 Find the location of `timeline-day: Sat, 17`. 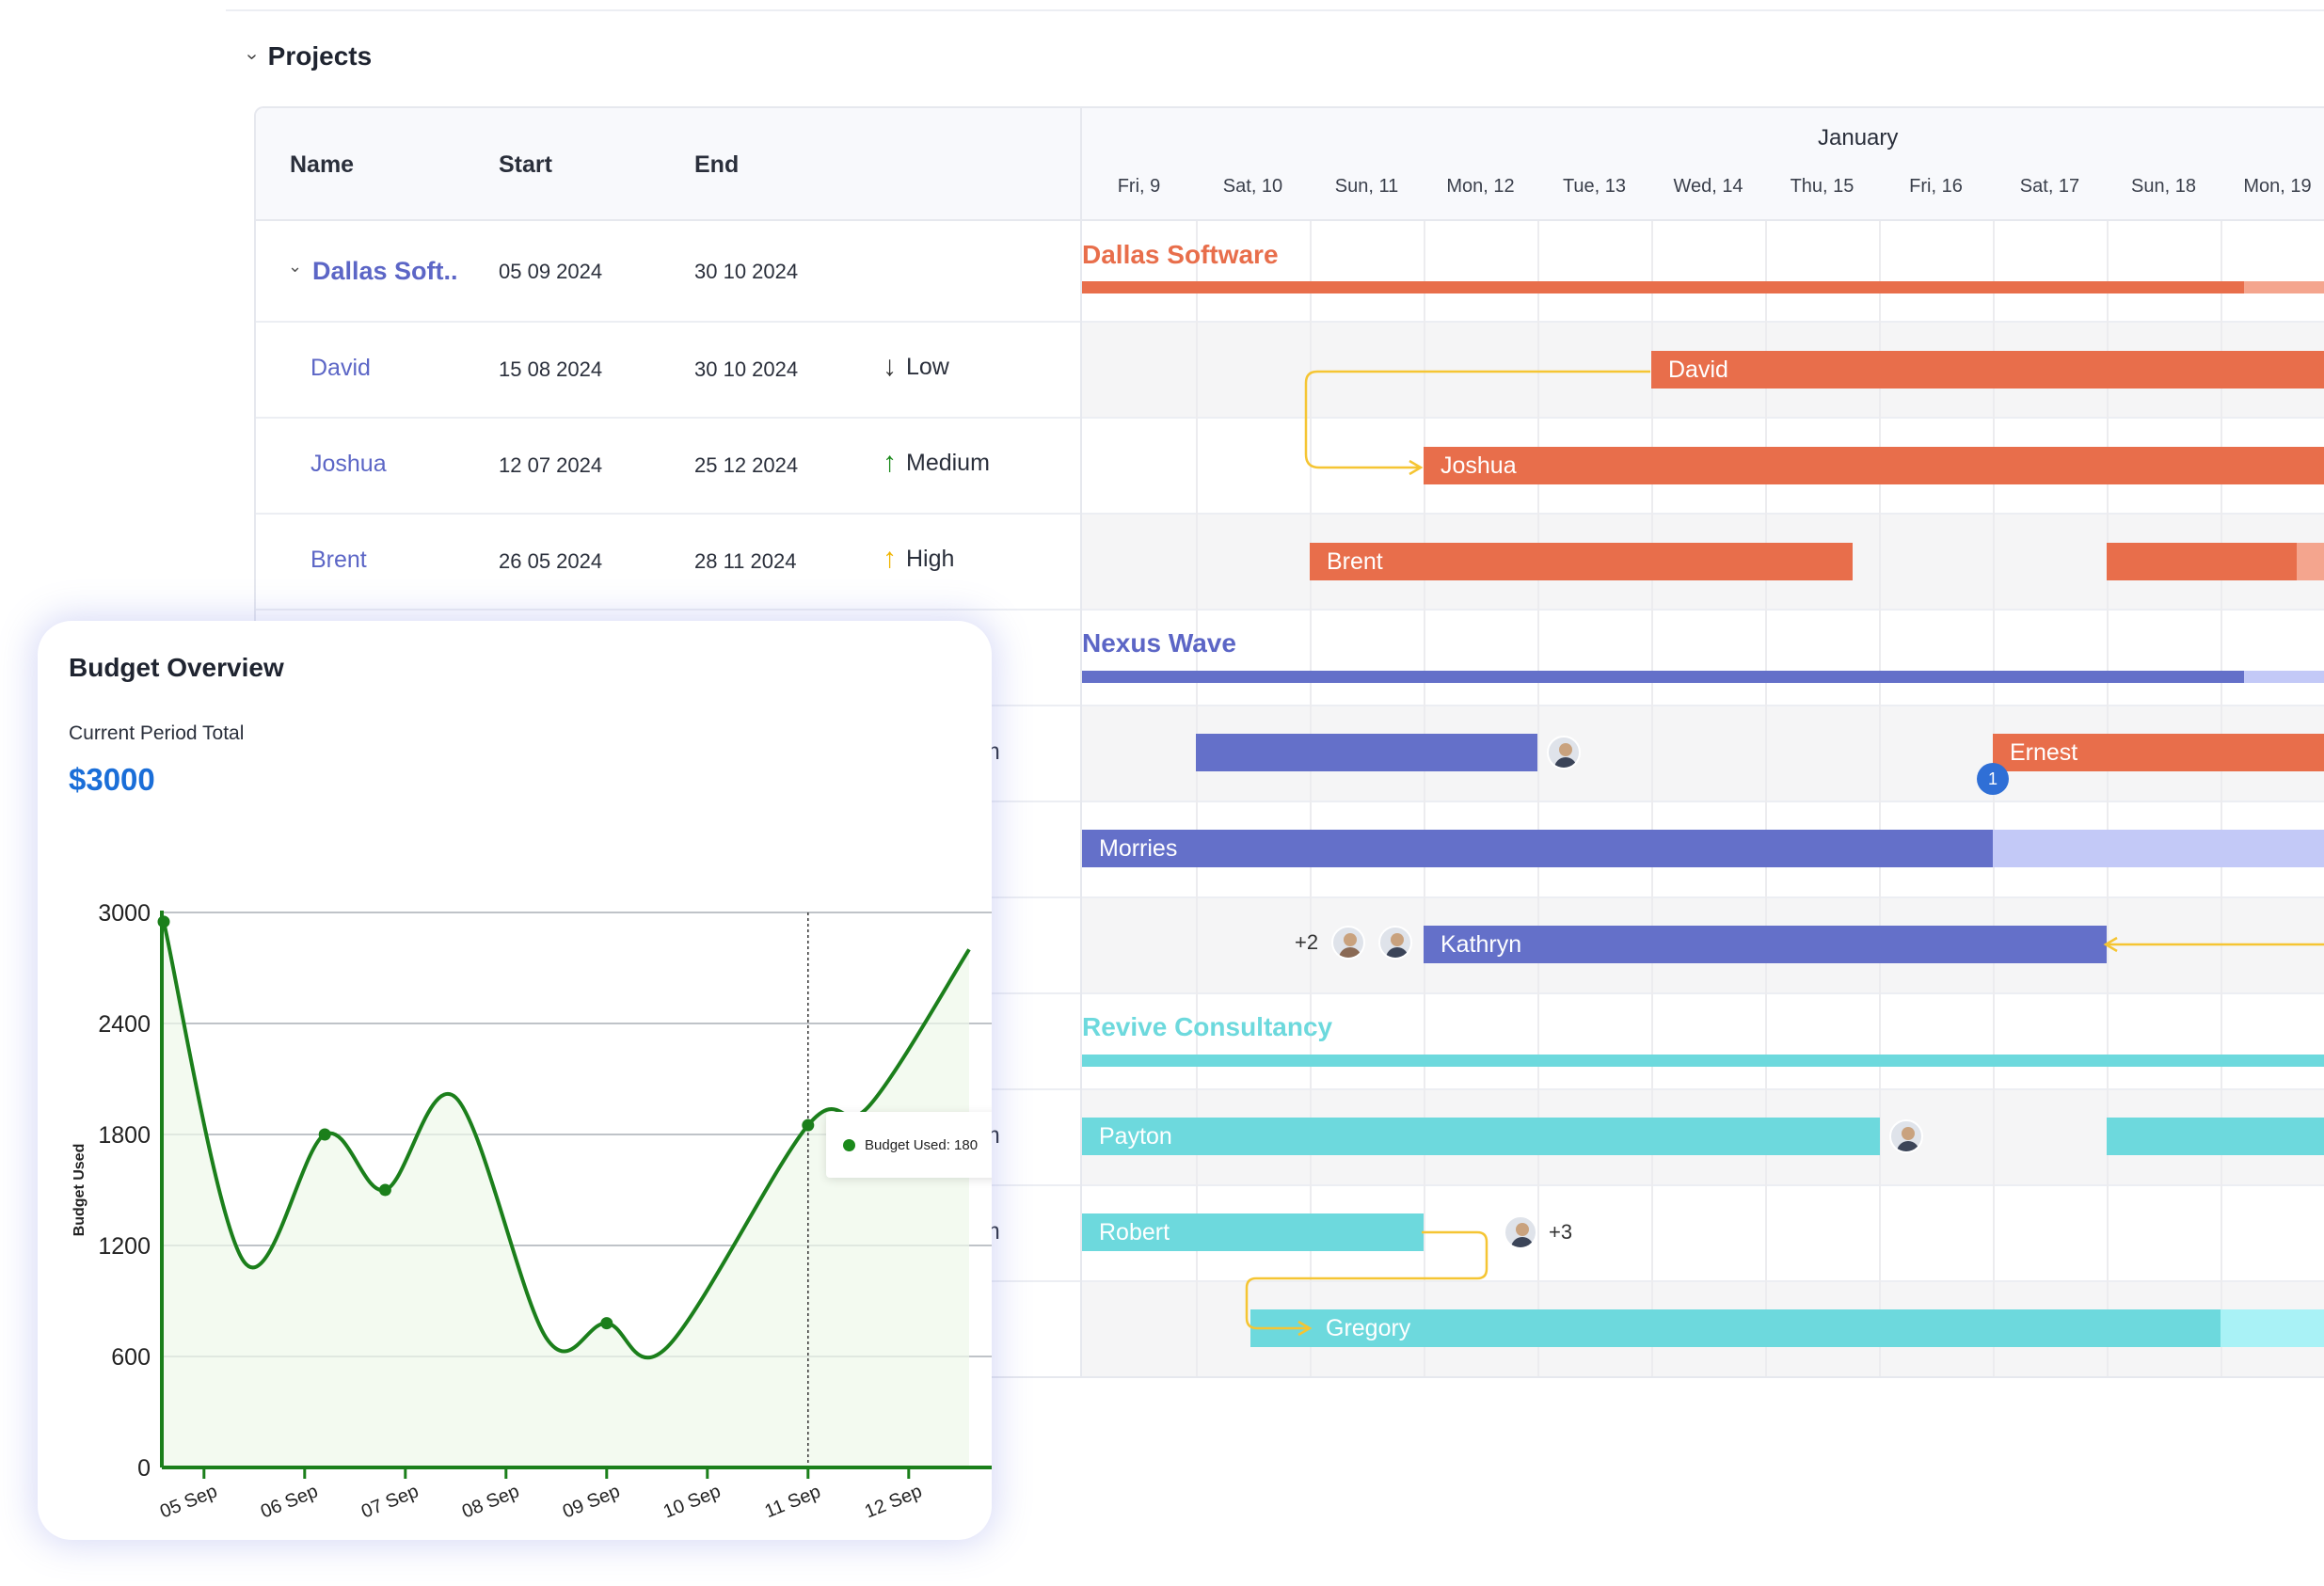

timeline-day: Sat, 17 is located at coordinates (2049, 186).